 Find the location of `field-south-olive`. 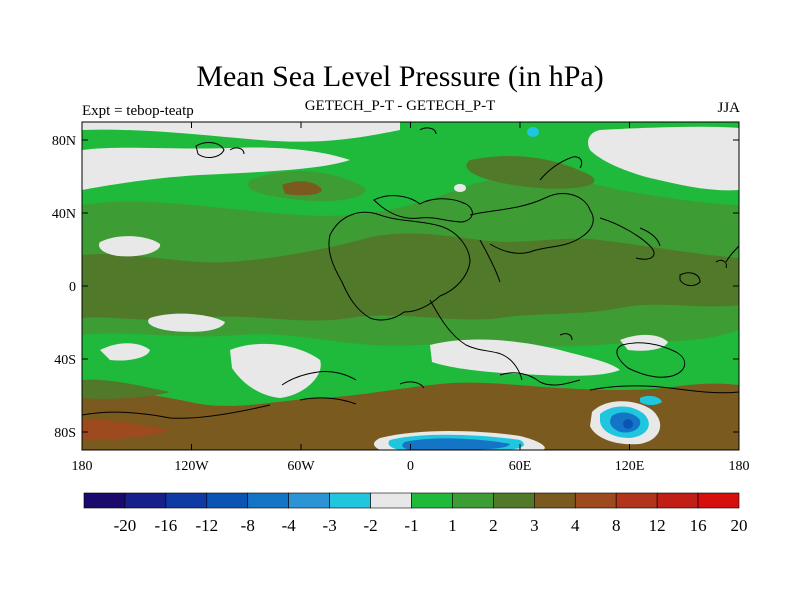

field-south-olive is located at coordinates (126, 389).